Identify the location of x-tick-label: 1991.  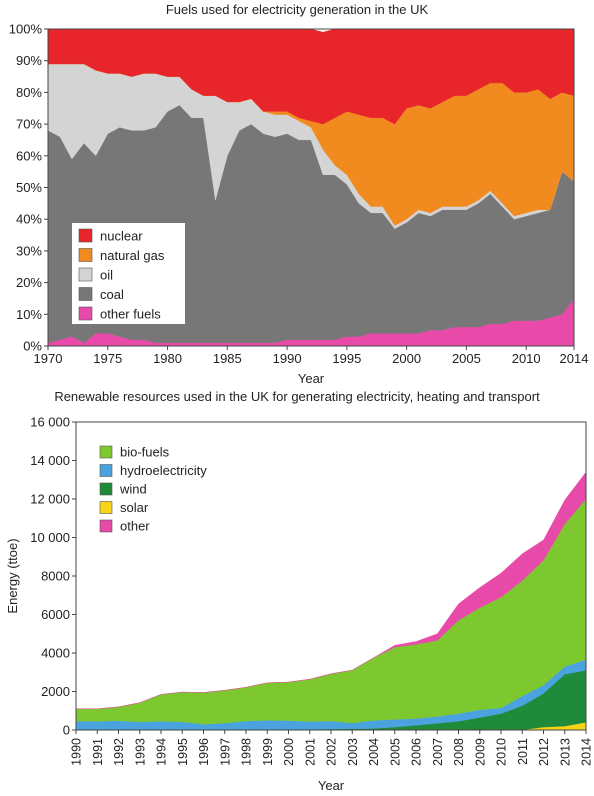
(98, 752).